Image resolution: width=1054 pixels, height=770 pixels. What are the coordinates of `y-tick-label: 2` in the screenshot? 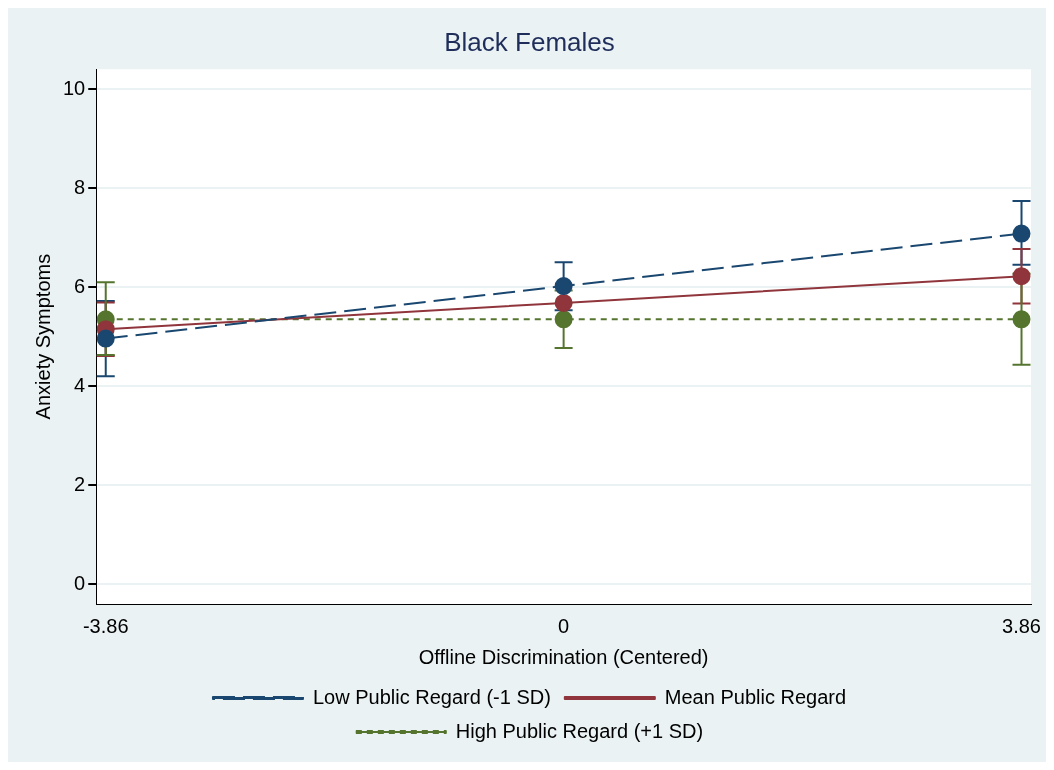 It's located at (80, 483).